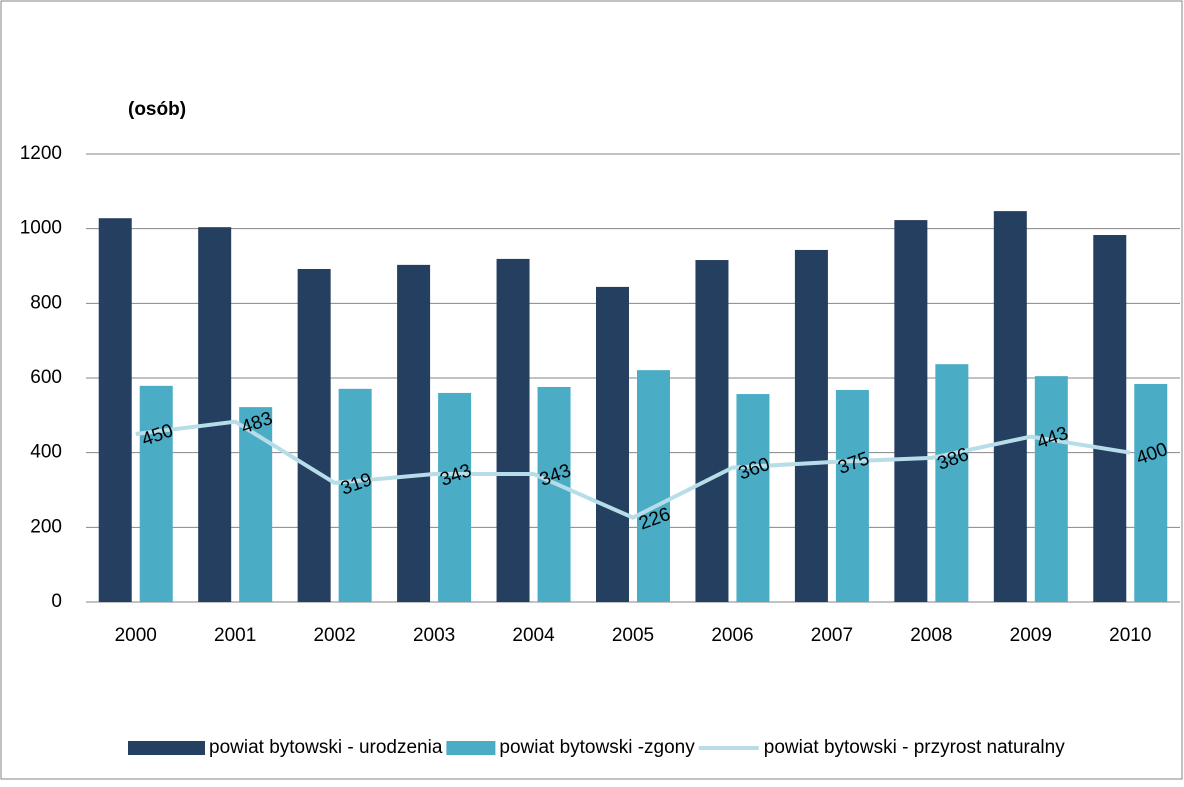  Describe the element at coordinates (41, 228) in the screenshot. I see `y-tick-label: 1000` at that location.